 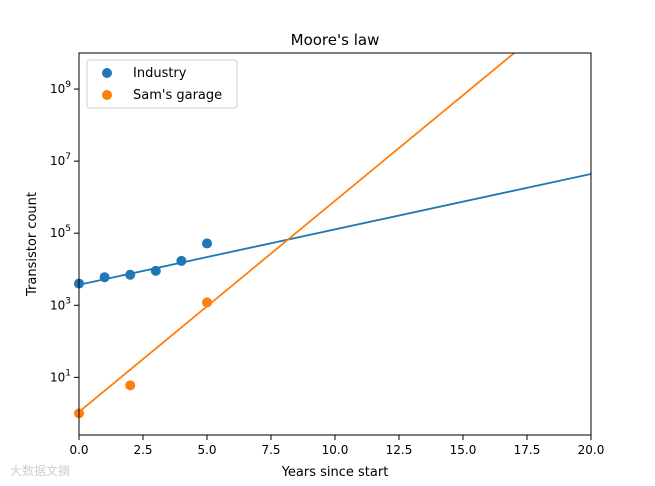 What do you see at coordinates (40, 471) in the screenshot?
I see `watermark-text: 大数据文摘` at bounding box center [40, 471].